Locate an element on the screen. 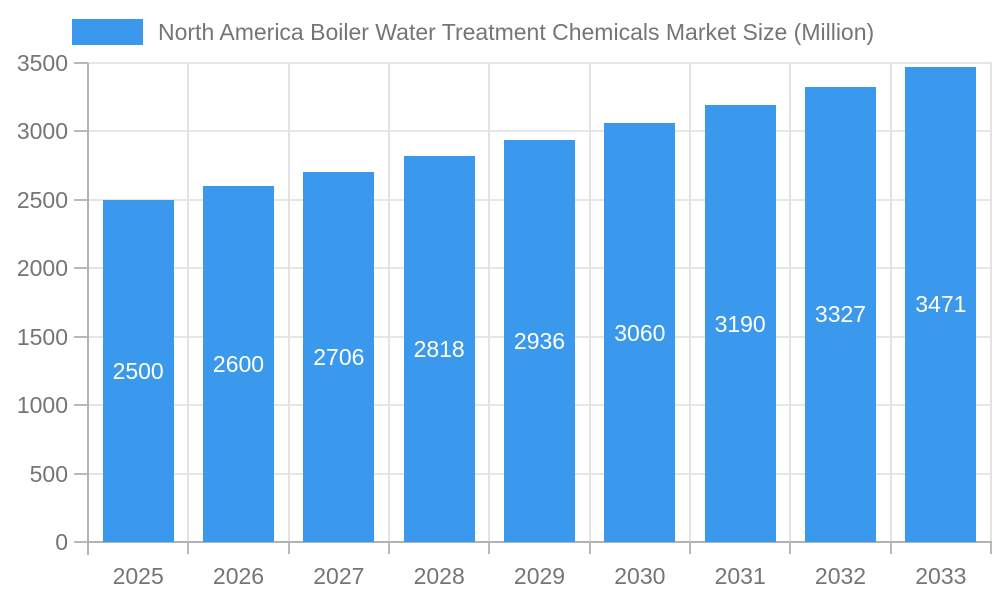 The width and height of the screenshot is (1000, 600). y-axis-tick-label: 500 is located at coordinates (48, 473).